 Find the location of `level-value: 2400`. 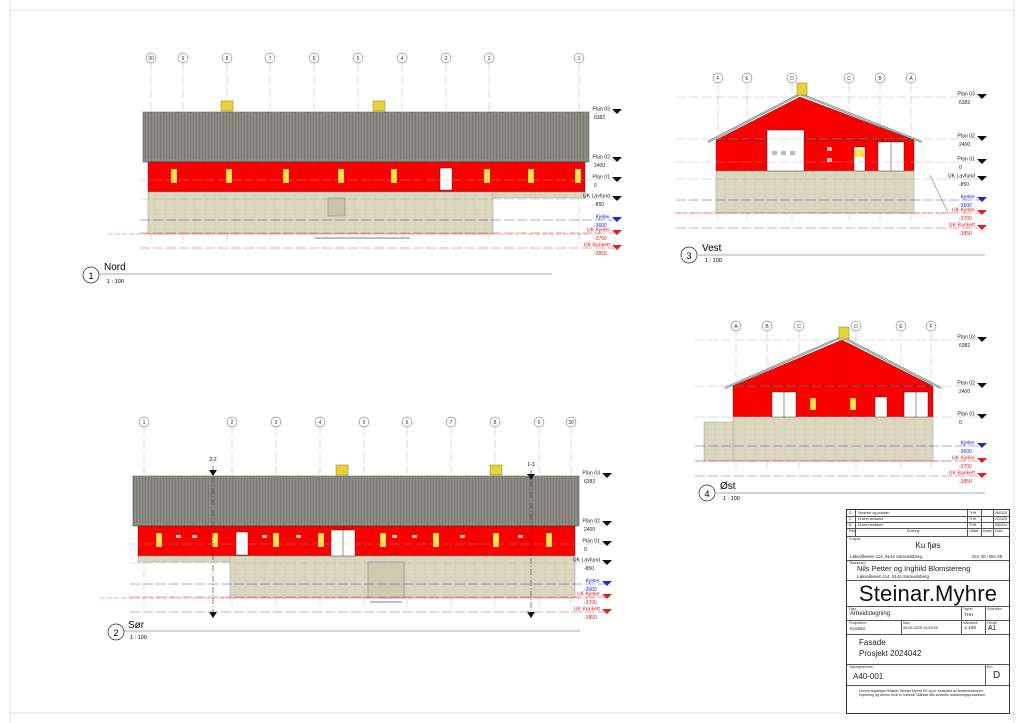

level-value: 2400 is located at coordinates (589, 530).